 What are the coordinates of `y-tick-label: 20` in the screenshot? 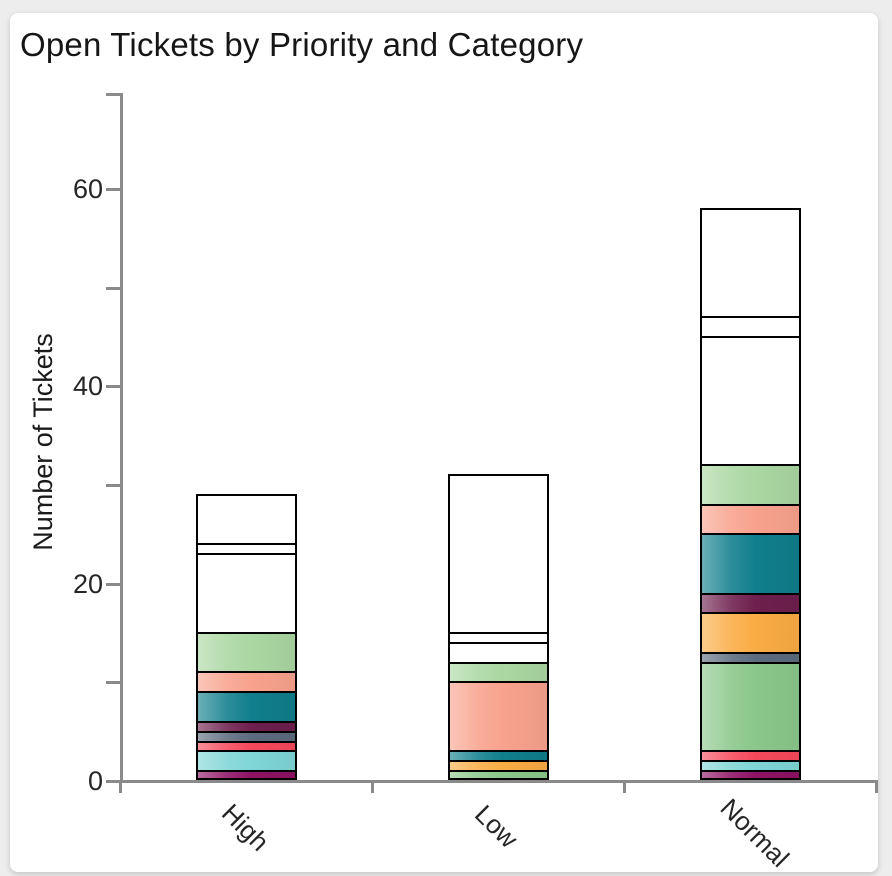 It's located at (87, 584).